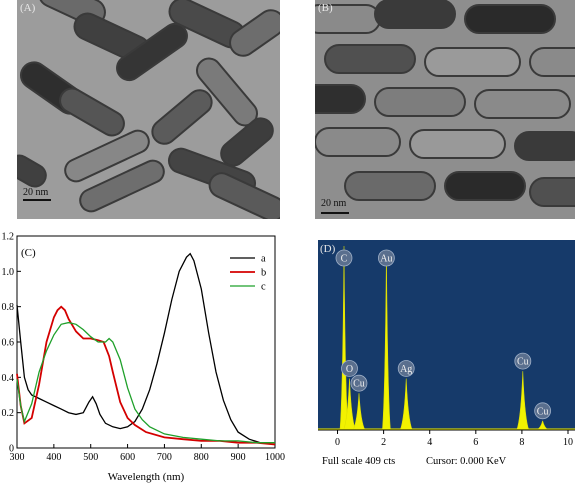  Describe the element at coordinates (406, 404) in the screenshot. I see `peak-ag` at that location.